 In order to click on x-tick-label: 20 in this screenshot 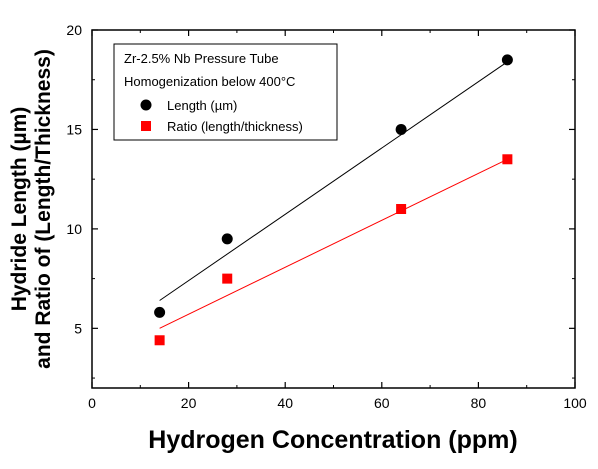, I will do `click(189, 403)`.